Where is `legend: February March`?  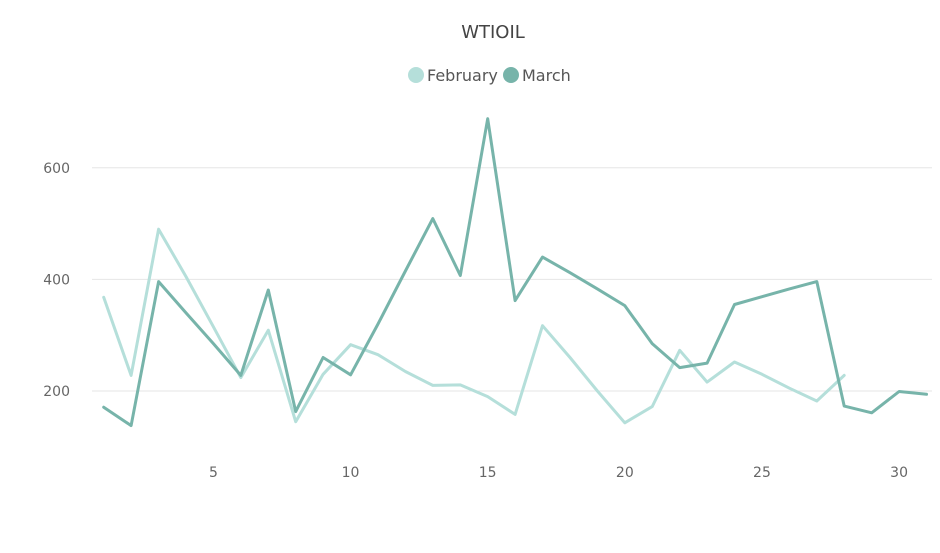
legend: February March is located at coordinates (489, 75).